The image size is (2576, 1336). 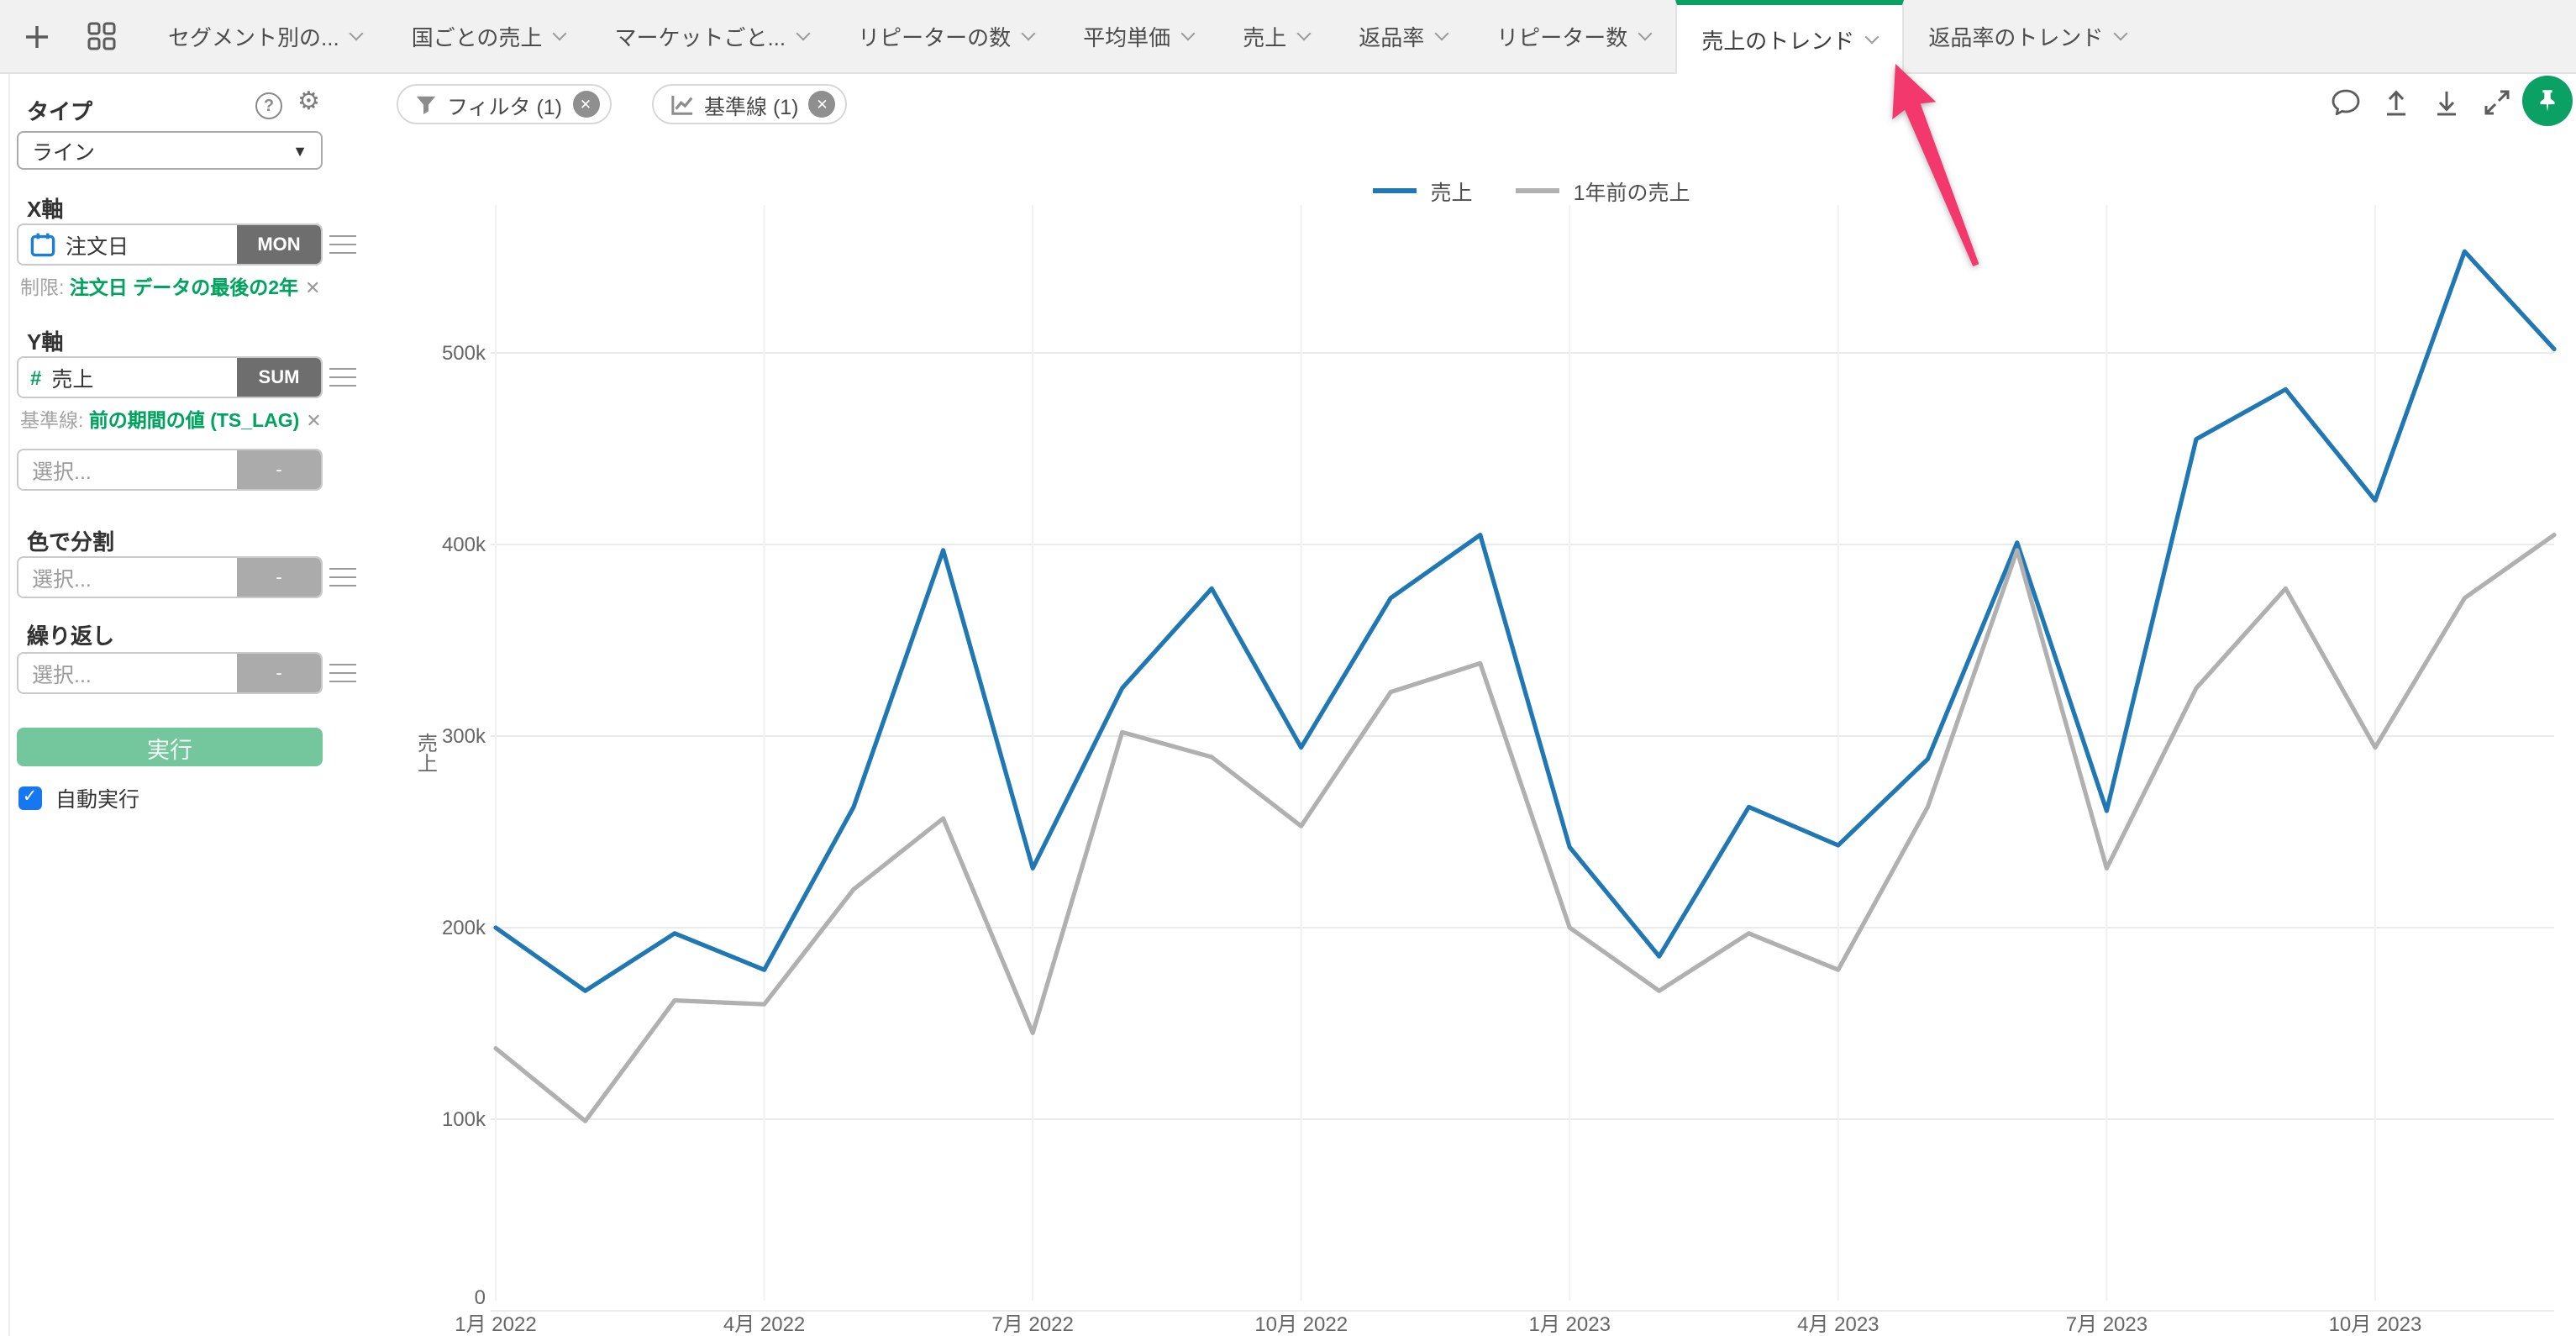 I want to click on tab-10: 返品率のトレンド, so click(x=2026, y=36).